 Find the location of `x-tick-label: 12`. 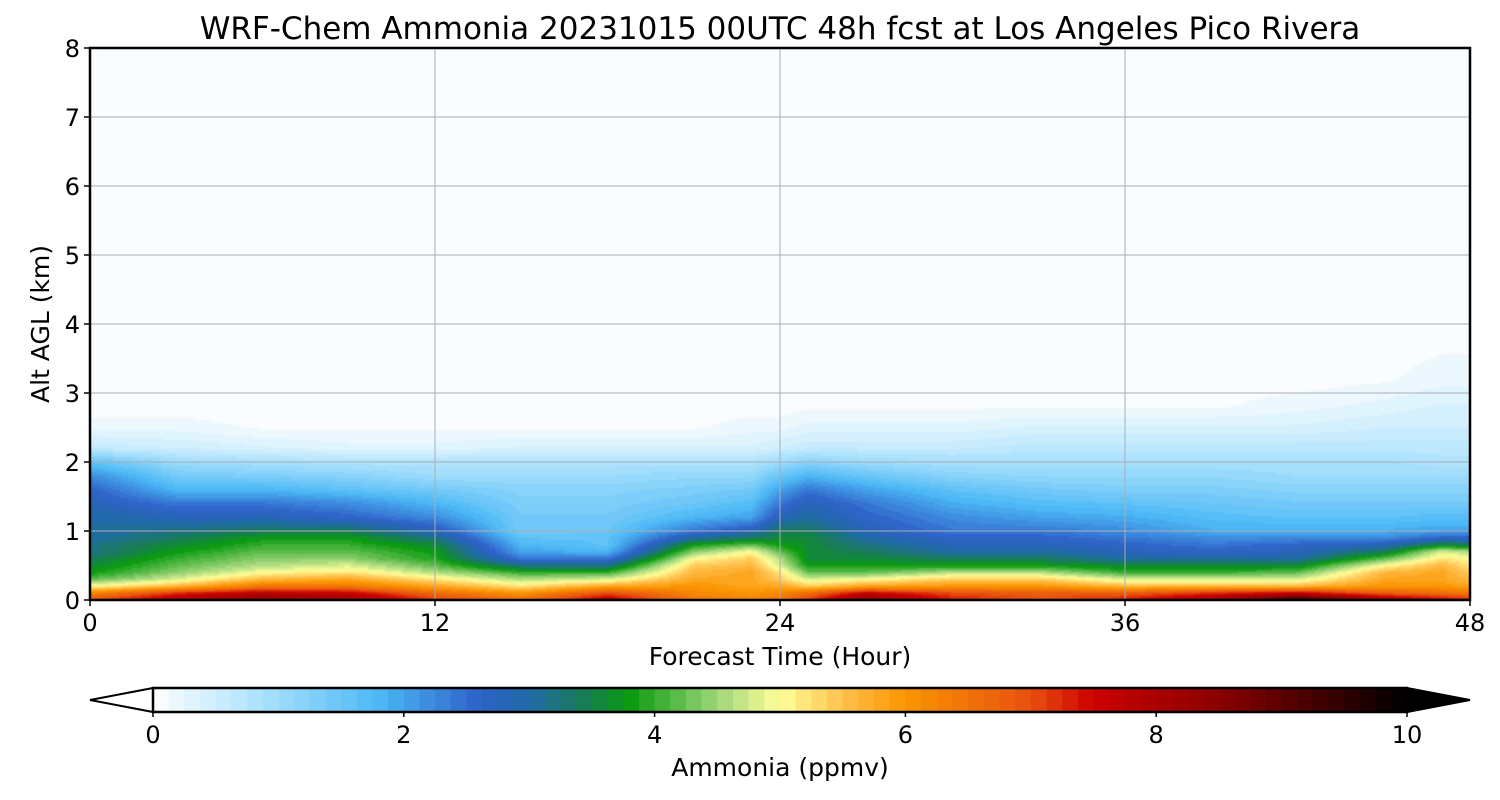

x-tick-label: 12 is located at coordinates (435, 623).